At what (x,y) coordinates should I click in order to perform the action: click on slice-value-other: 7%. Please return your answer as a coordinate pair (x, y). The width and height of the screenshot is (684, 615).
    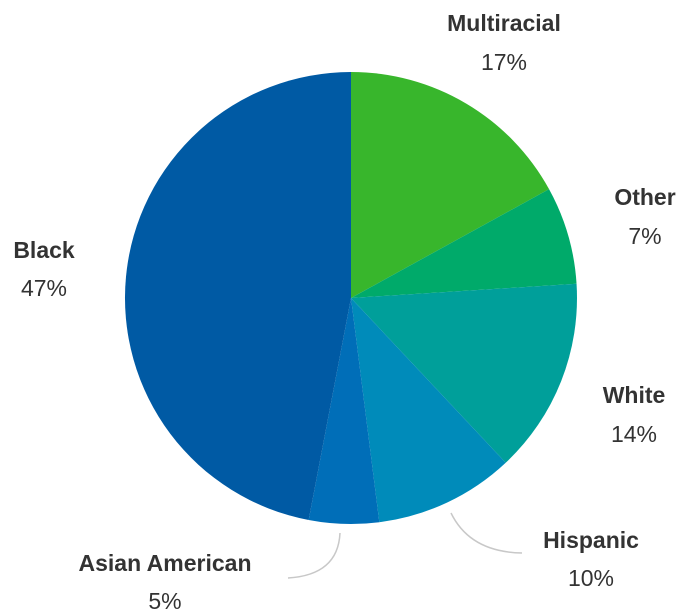
    Looking at the image, I should click on (644, 236).